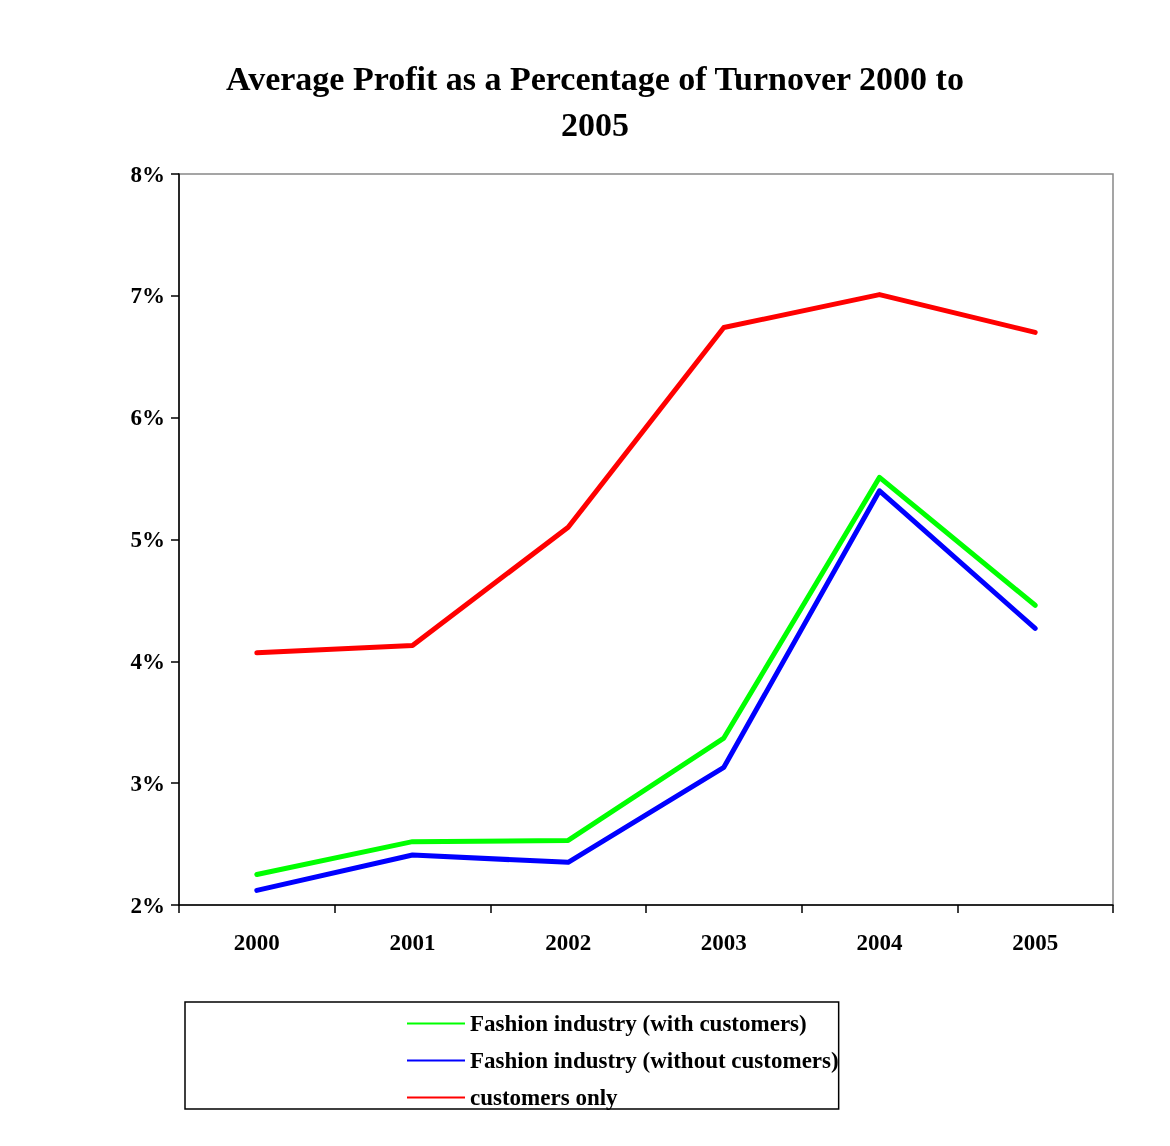  Describe the element at coordinates (723, 942) in the screenshot. I see `x-tick-label: 2003` at that location.